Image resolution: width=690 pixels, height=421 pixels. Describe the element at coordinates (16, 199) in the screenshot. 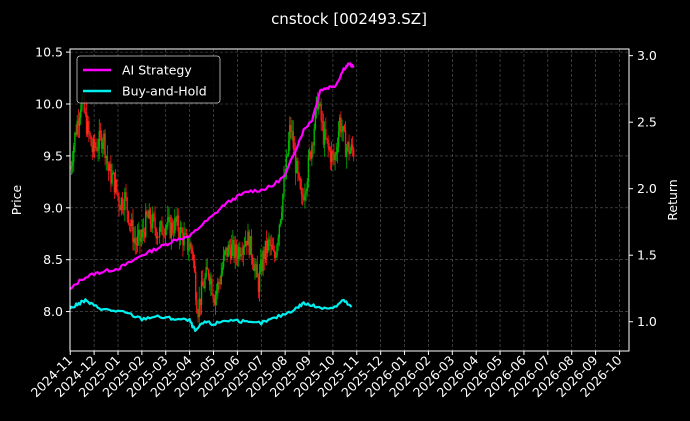

I see `y-axis-label-left: Price` at that location.